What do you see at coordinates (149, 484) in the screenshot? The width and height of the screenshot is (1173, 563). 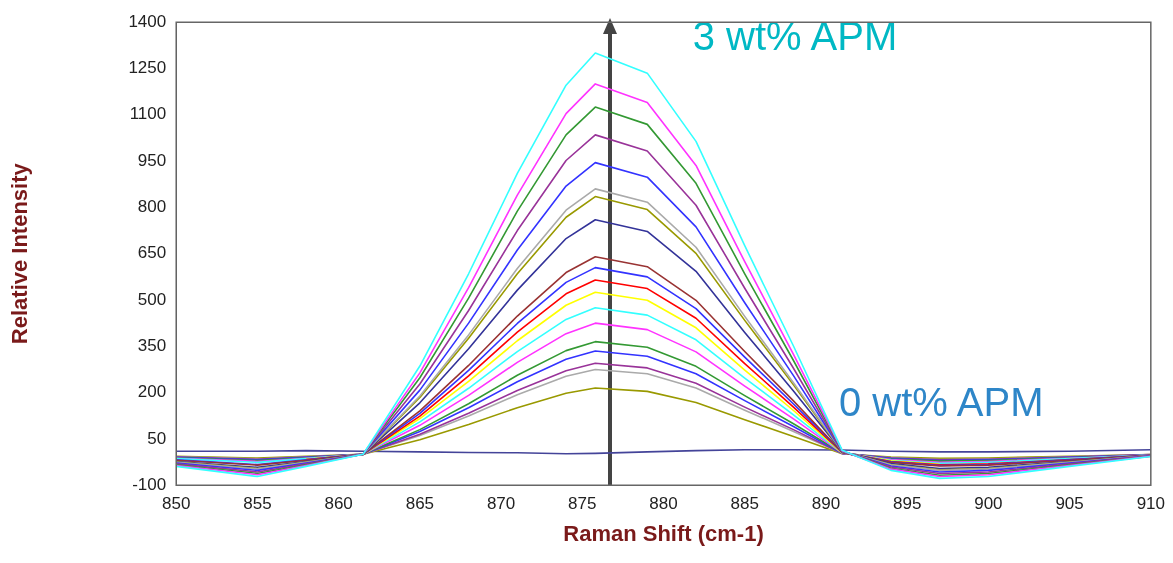 I see `y-tick-label: -100` at bounding box center [149, 484].